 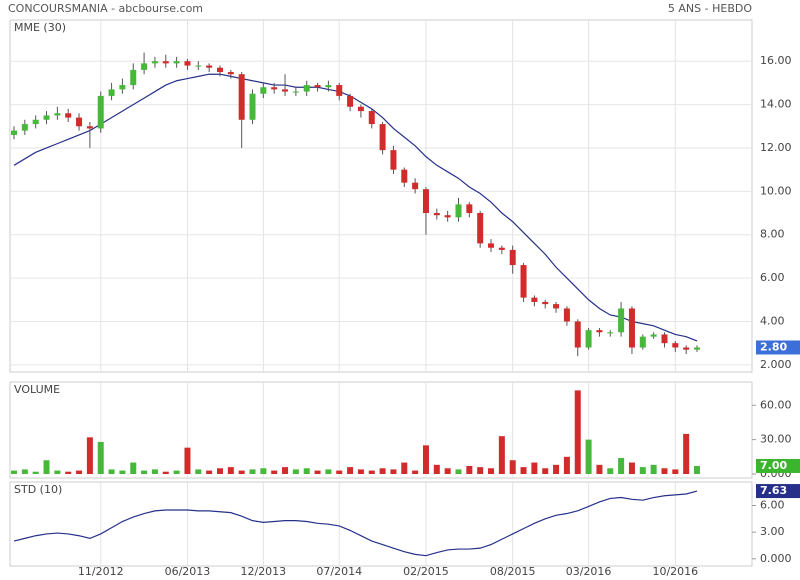 I want to click on y-tick-label: 12.00, so click(x=776, y=147).